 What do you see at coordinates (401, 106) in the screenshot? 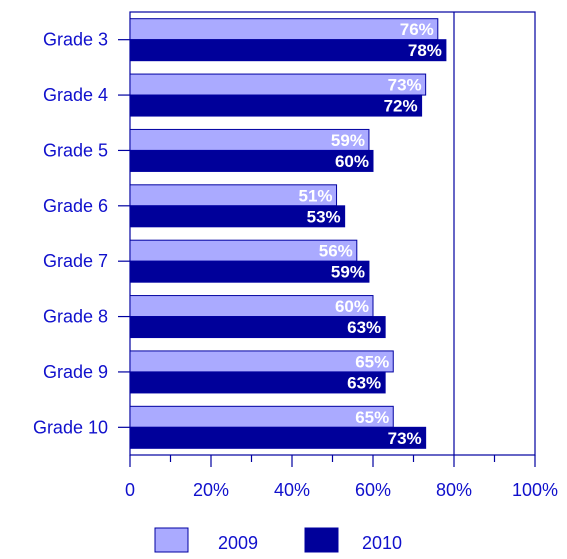
I see `data-label: 72%` at bounding box center [401, 106].